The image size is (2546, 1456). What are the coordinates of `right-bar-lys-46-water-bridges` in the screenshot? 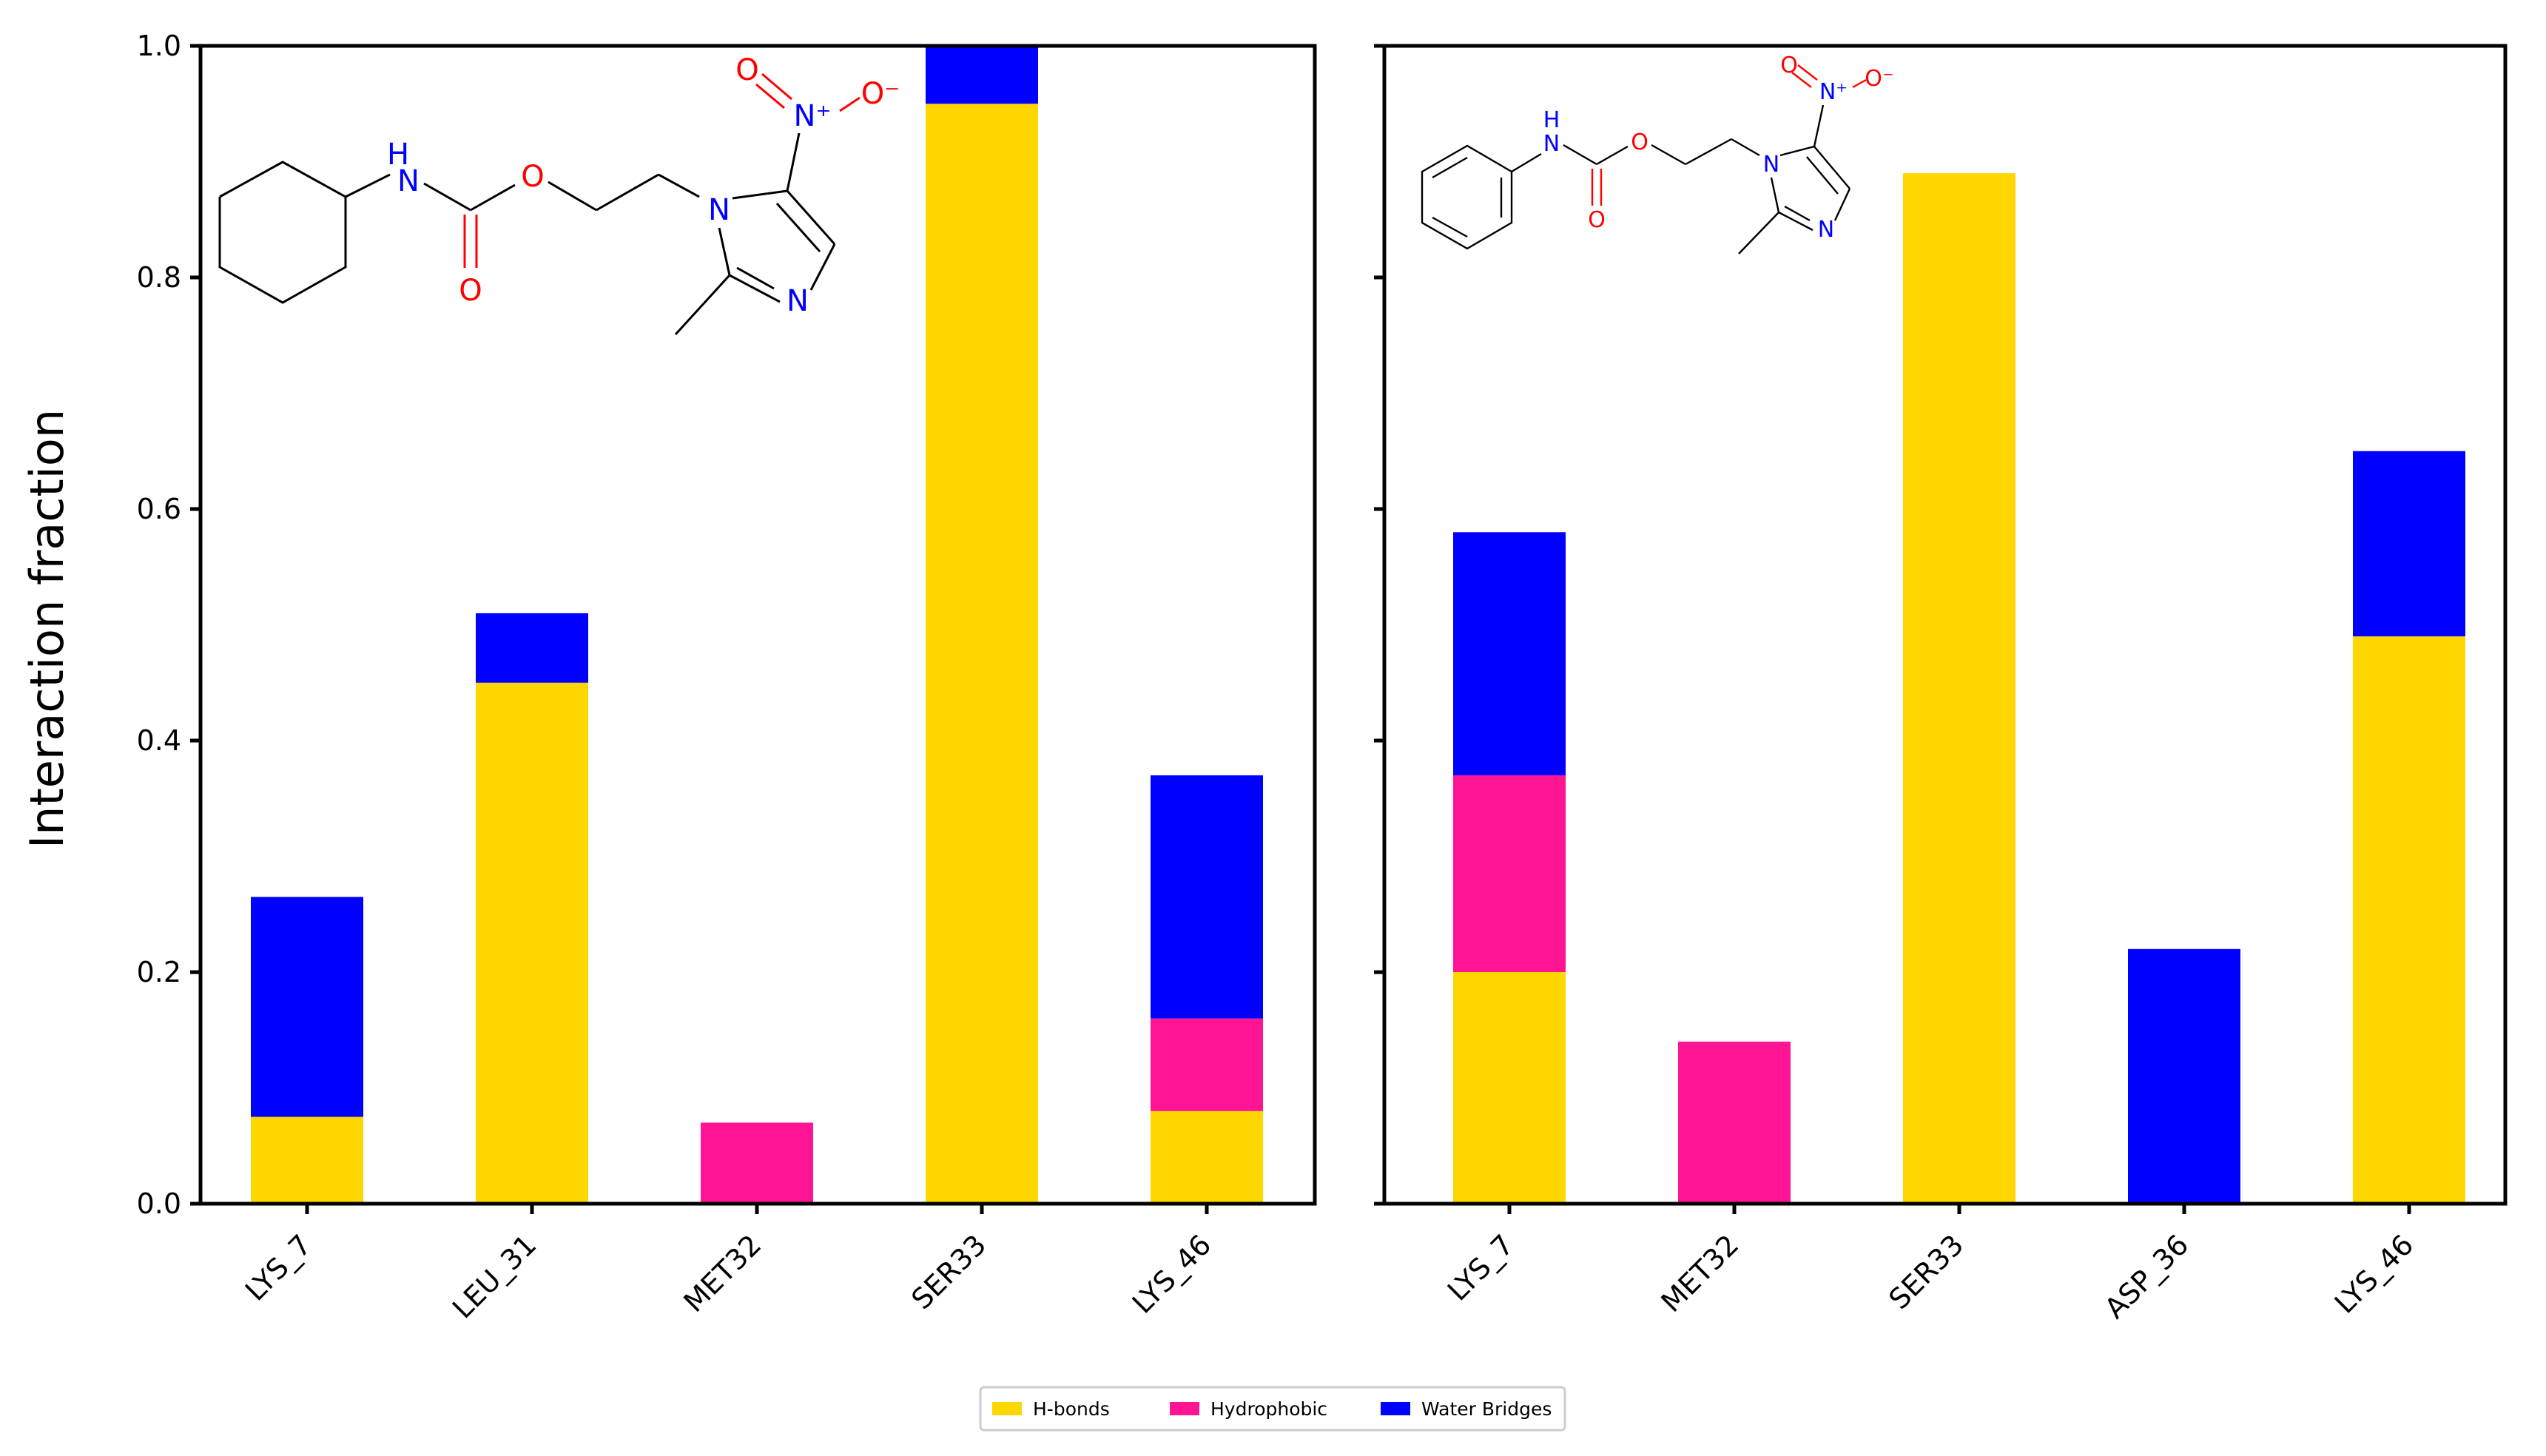 It's located at (2409, 544).